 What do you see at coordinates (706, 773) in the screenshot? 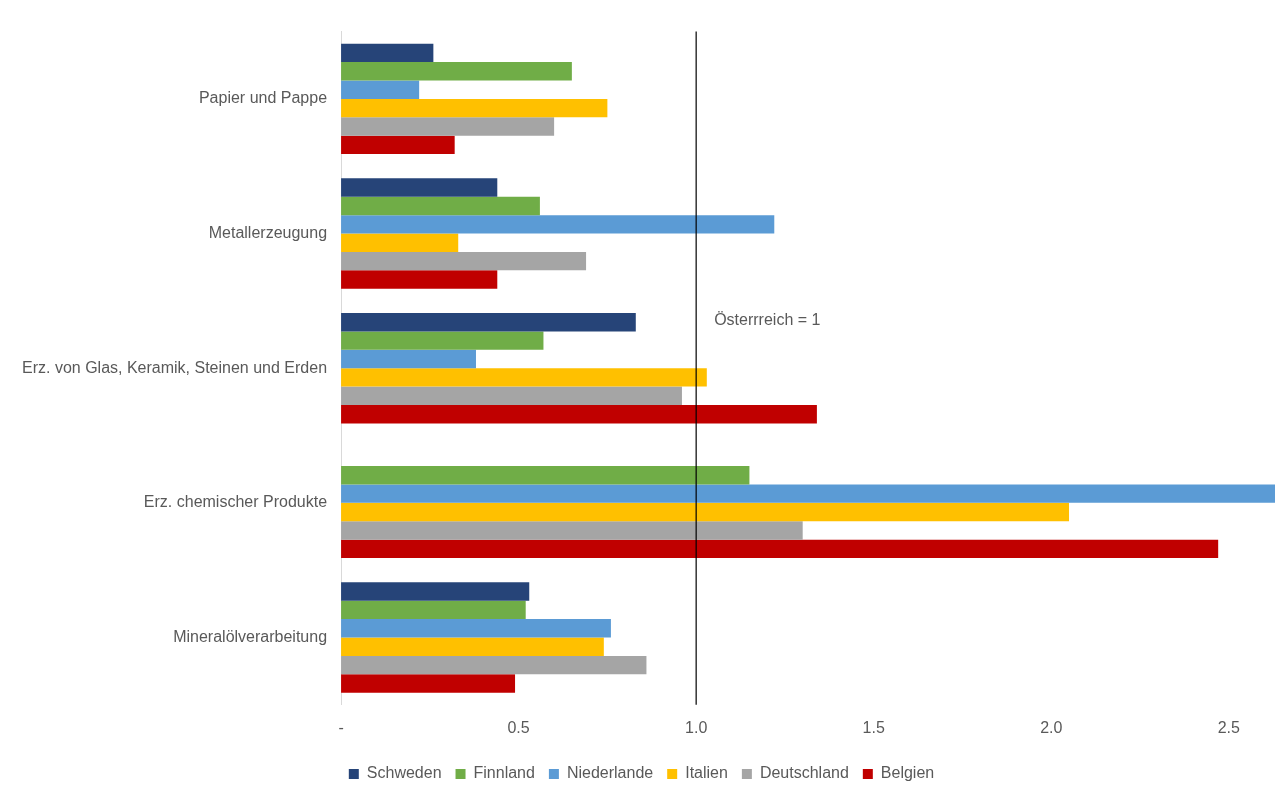
I see `legend-label: Italien` at bounding box center [706, 773].